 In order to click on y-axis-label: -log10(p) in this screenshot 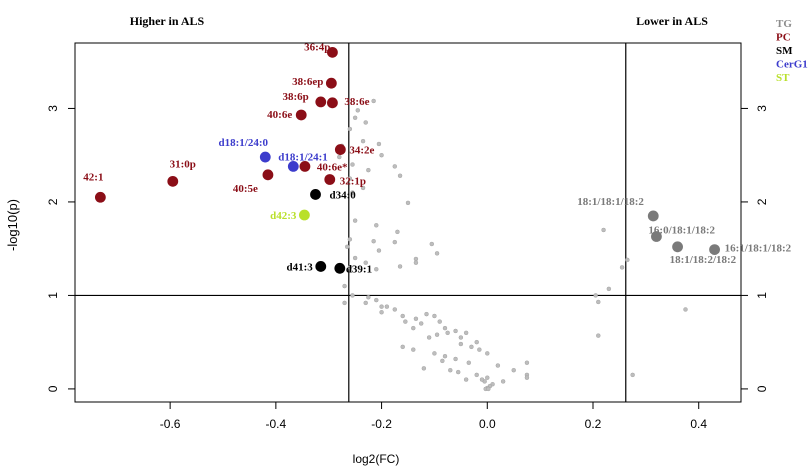, I will do `click(12, 225)`.